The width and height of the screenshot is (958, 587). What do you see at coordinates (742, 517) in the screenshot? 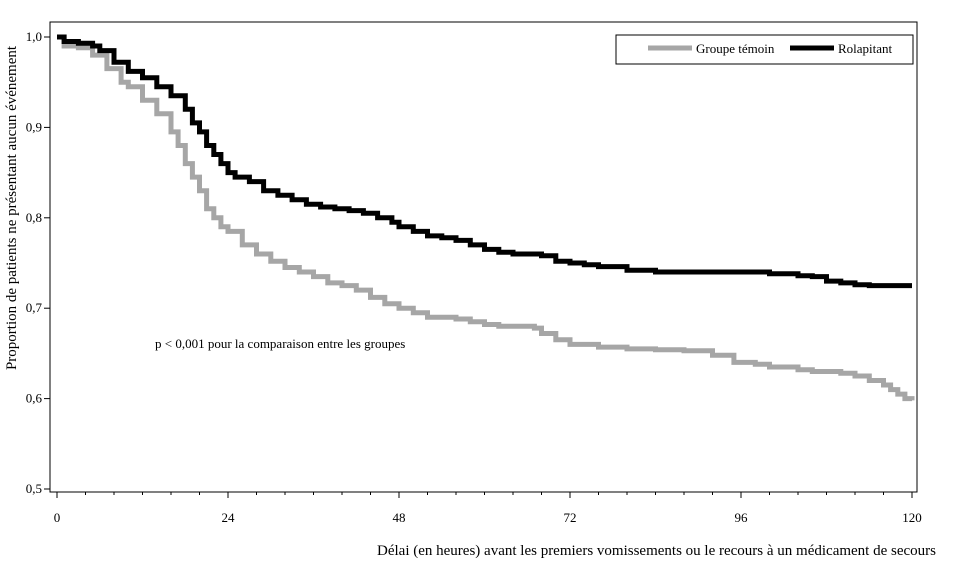
I see `x-tick-label: 96` at bounding box center [742, 517].